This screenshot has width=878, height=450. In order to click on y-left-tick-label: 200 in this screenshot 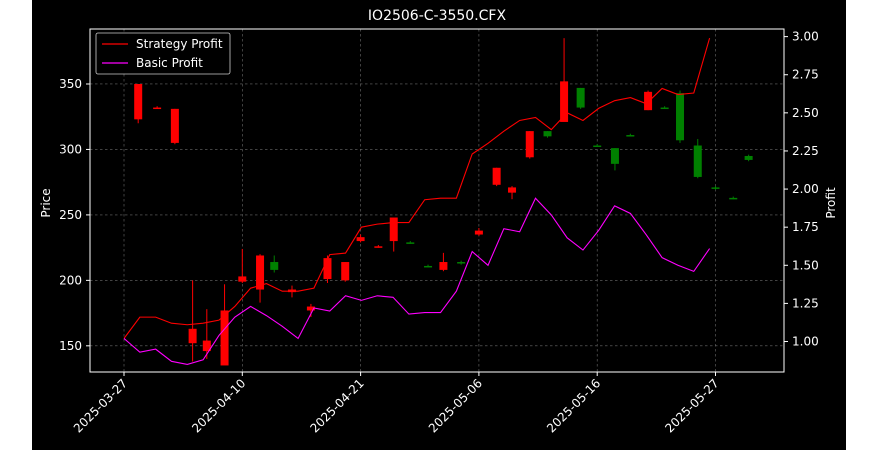, I will do `click(70, 280)`.